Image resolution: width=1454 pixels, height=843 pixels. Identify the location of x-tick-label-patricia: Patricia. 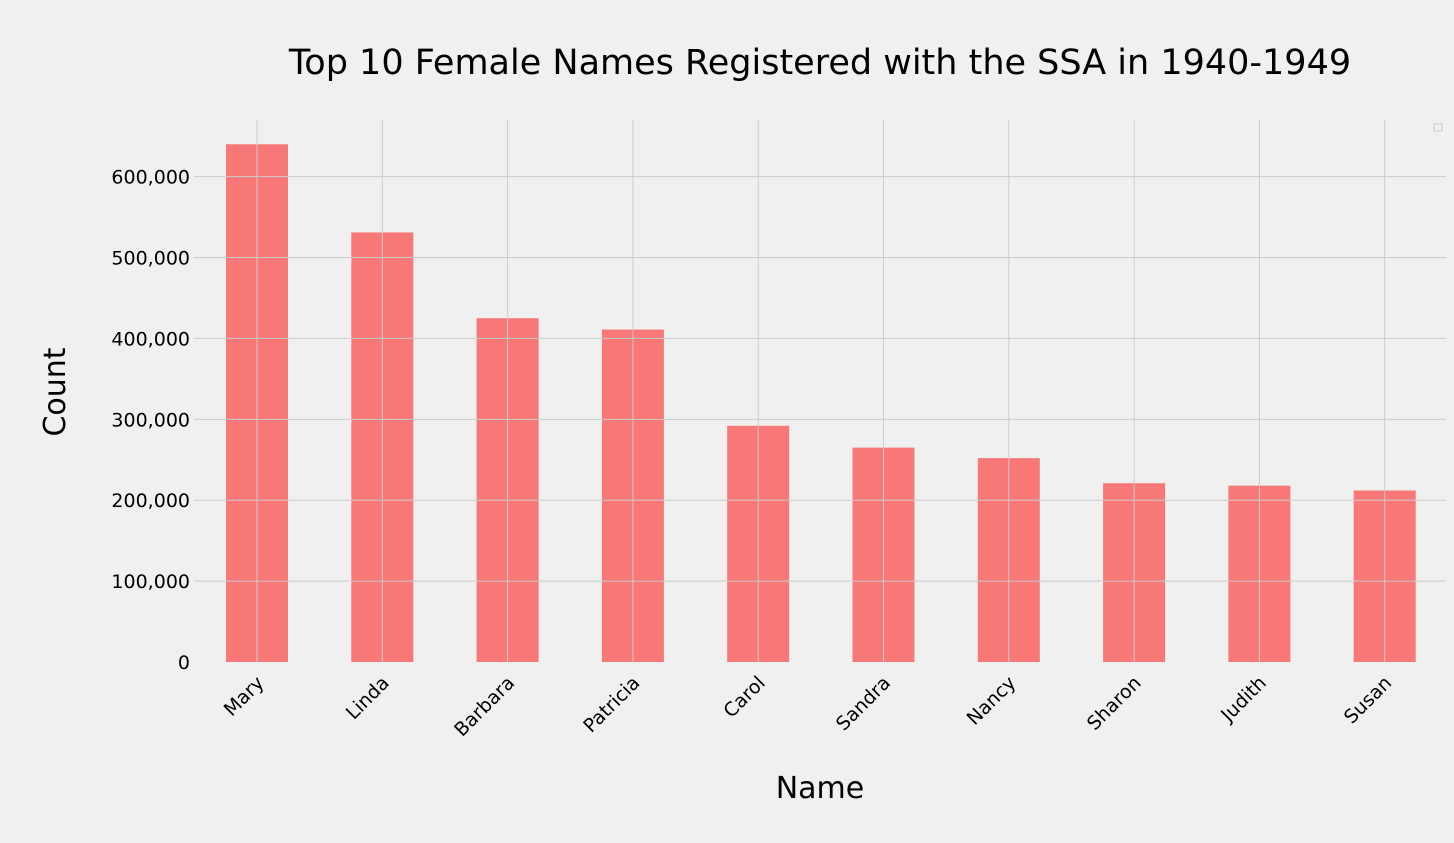
(611, 704).